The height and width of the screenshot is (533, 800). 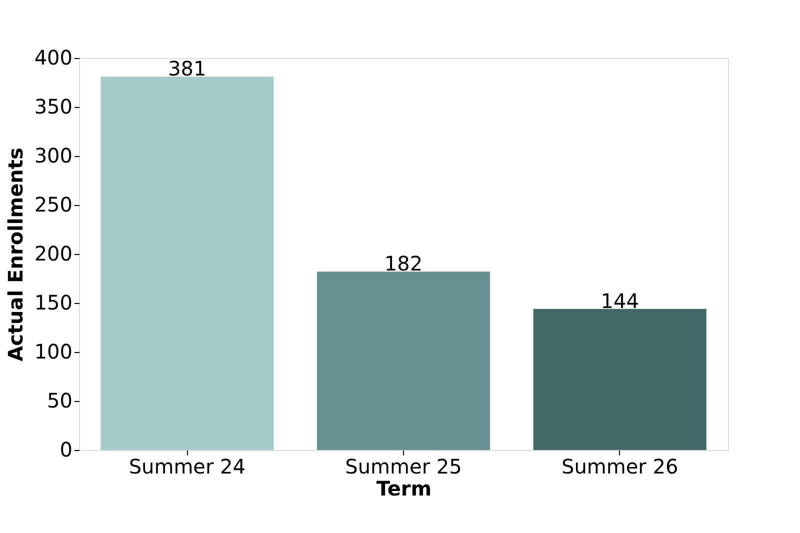 I want to click on y-tick-label: 50, so click(x=59, y=400).